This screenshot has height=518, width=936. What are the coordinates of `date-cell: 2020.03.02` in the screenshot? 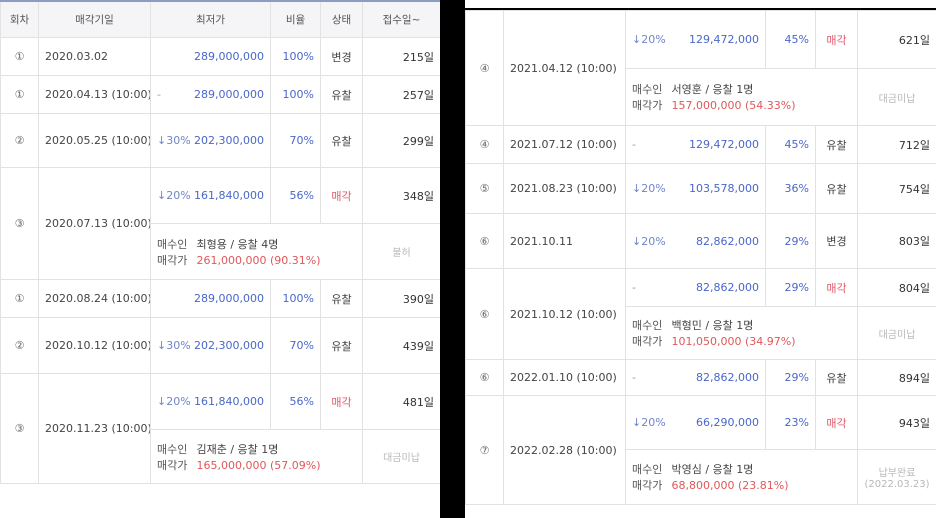 It's located at (94, 56).